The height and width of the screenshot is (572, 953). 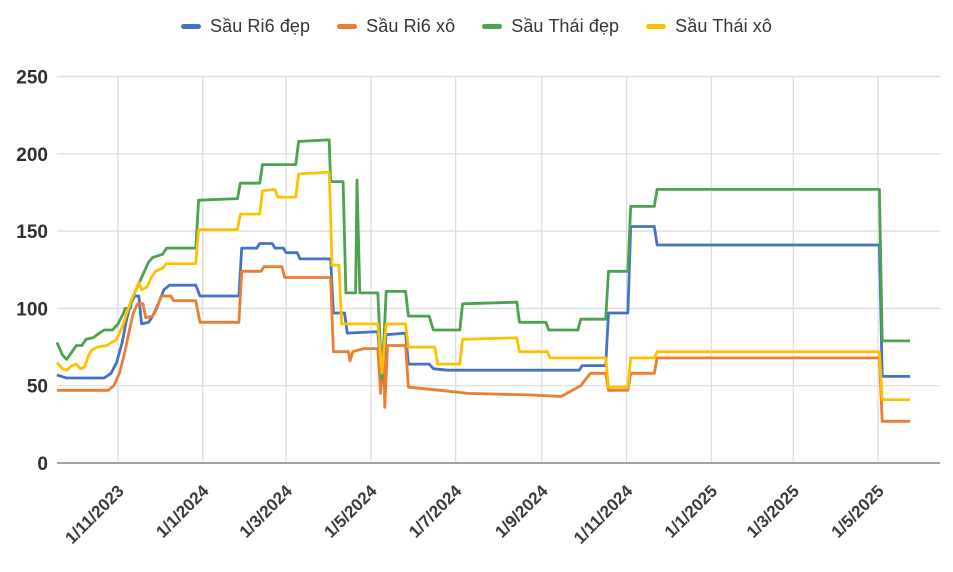 I want to click on legend-label: Sầu Thái đẹp, so click(x=565, y=26).